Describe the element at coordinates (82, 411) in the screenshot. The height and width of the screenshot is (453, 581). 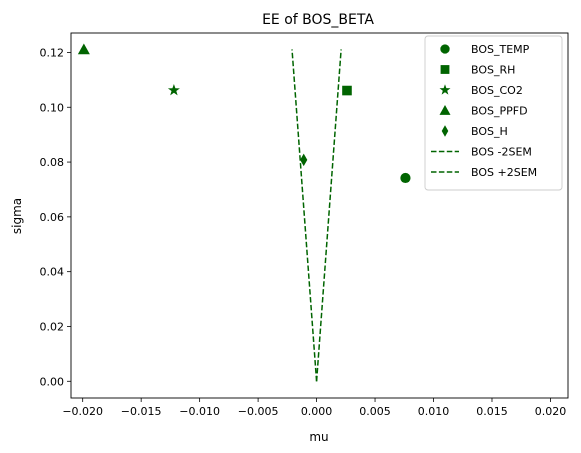
I see `x-tick-label: −0.020` at that location.